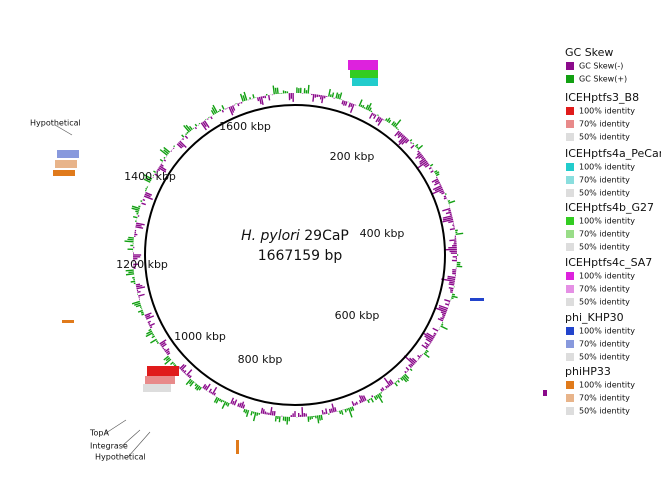 The image size is (661, 480). Describe the element at coordinates (589, 52) in the screenshot. I see `legend-title: GC Skew` at that location.